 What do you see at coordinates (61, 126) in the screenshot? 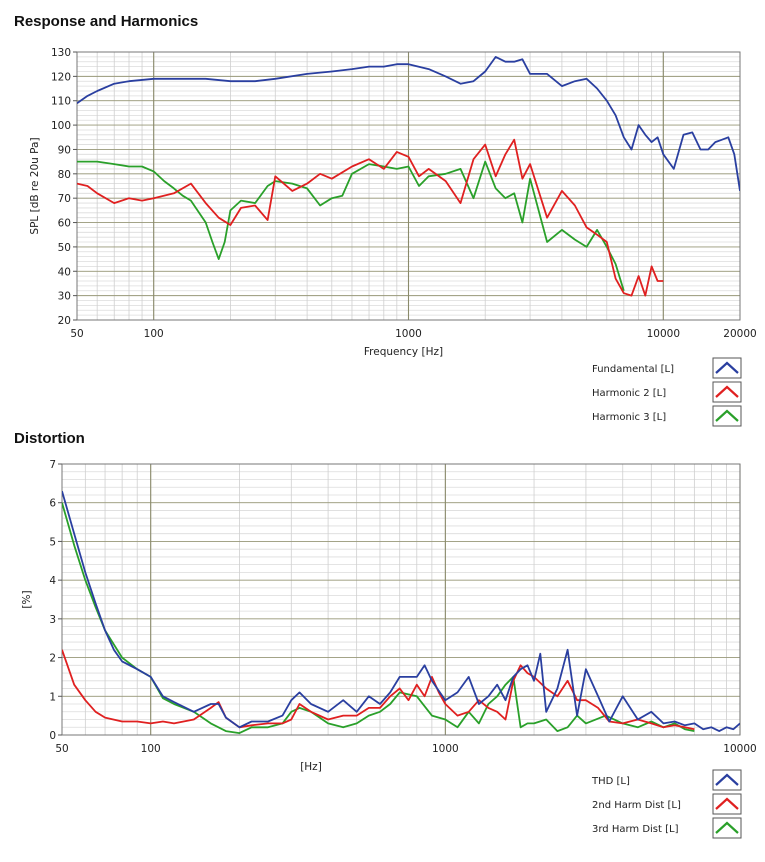
I see `y-tick-label: 100` at bounding box center [61, 126].